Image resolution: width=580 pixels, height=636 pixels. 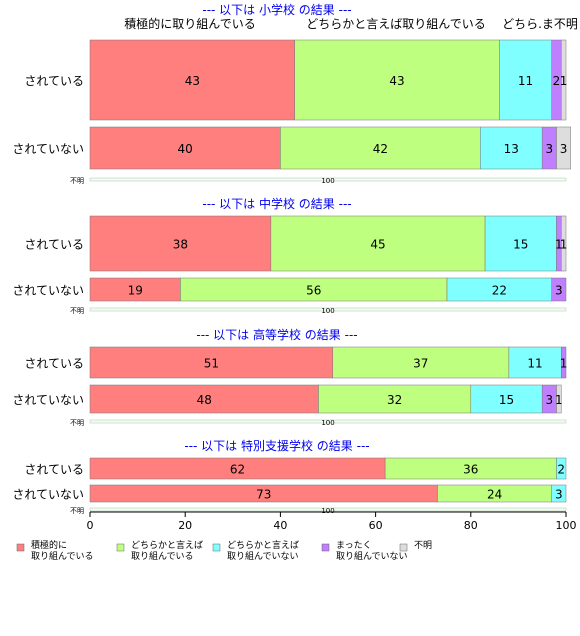 What do you see at coordinates (423, 545) in the screenshot?
I see `legend-label: 不明` at bounding box center [423, 545].